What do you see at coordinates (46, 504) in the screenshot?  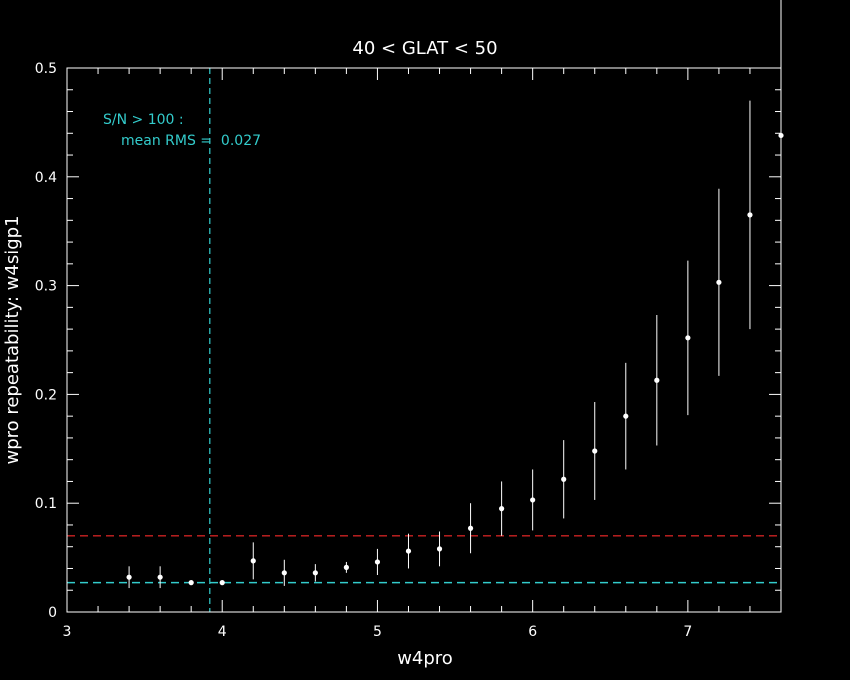 I see `y-tick-label: 0.1` at bounding box center [46, 504].